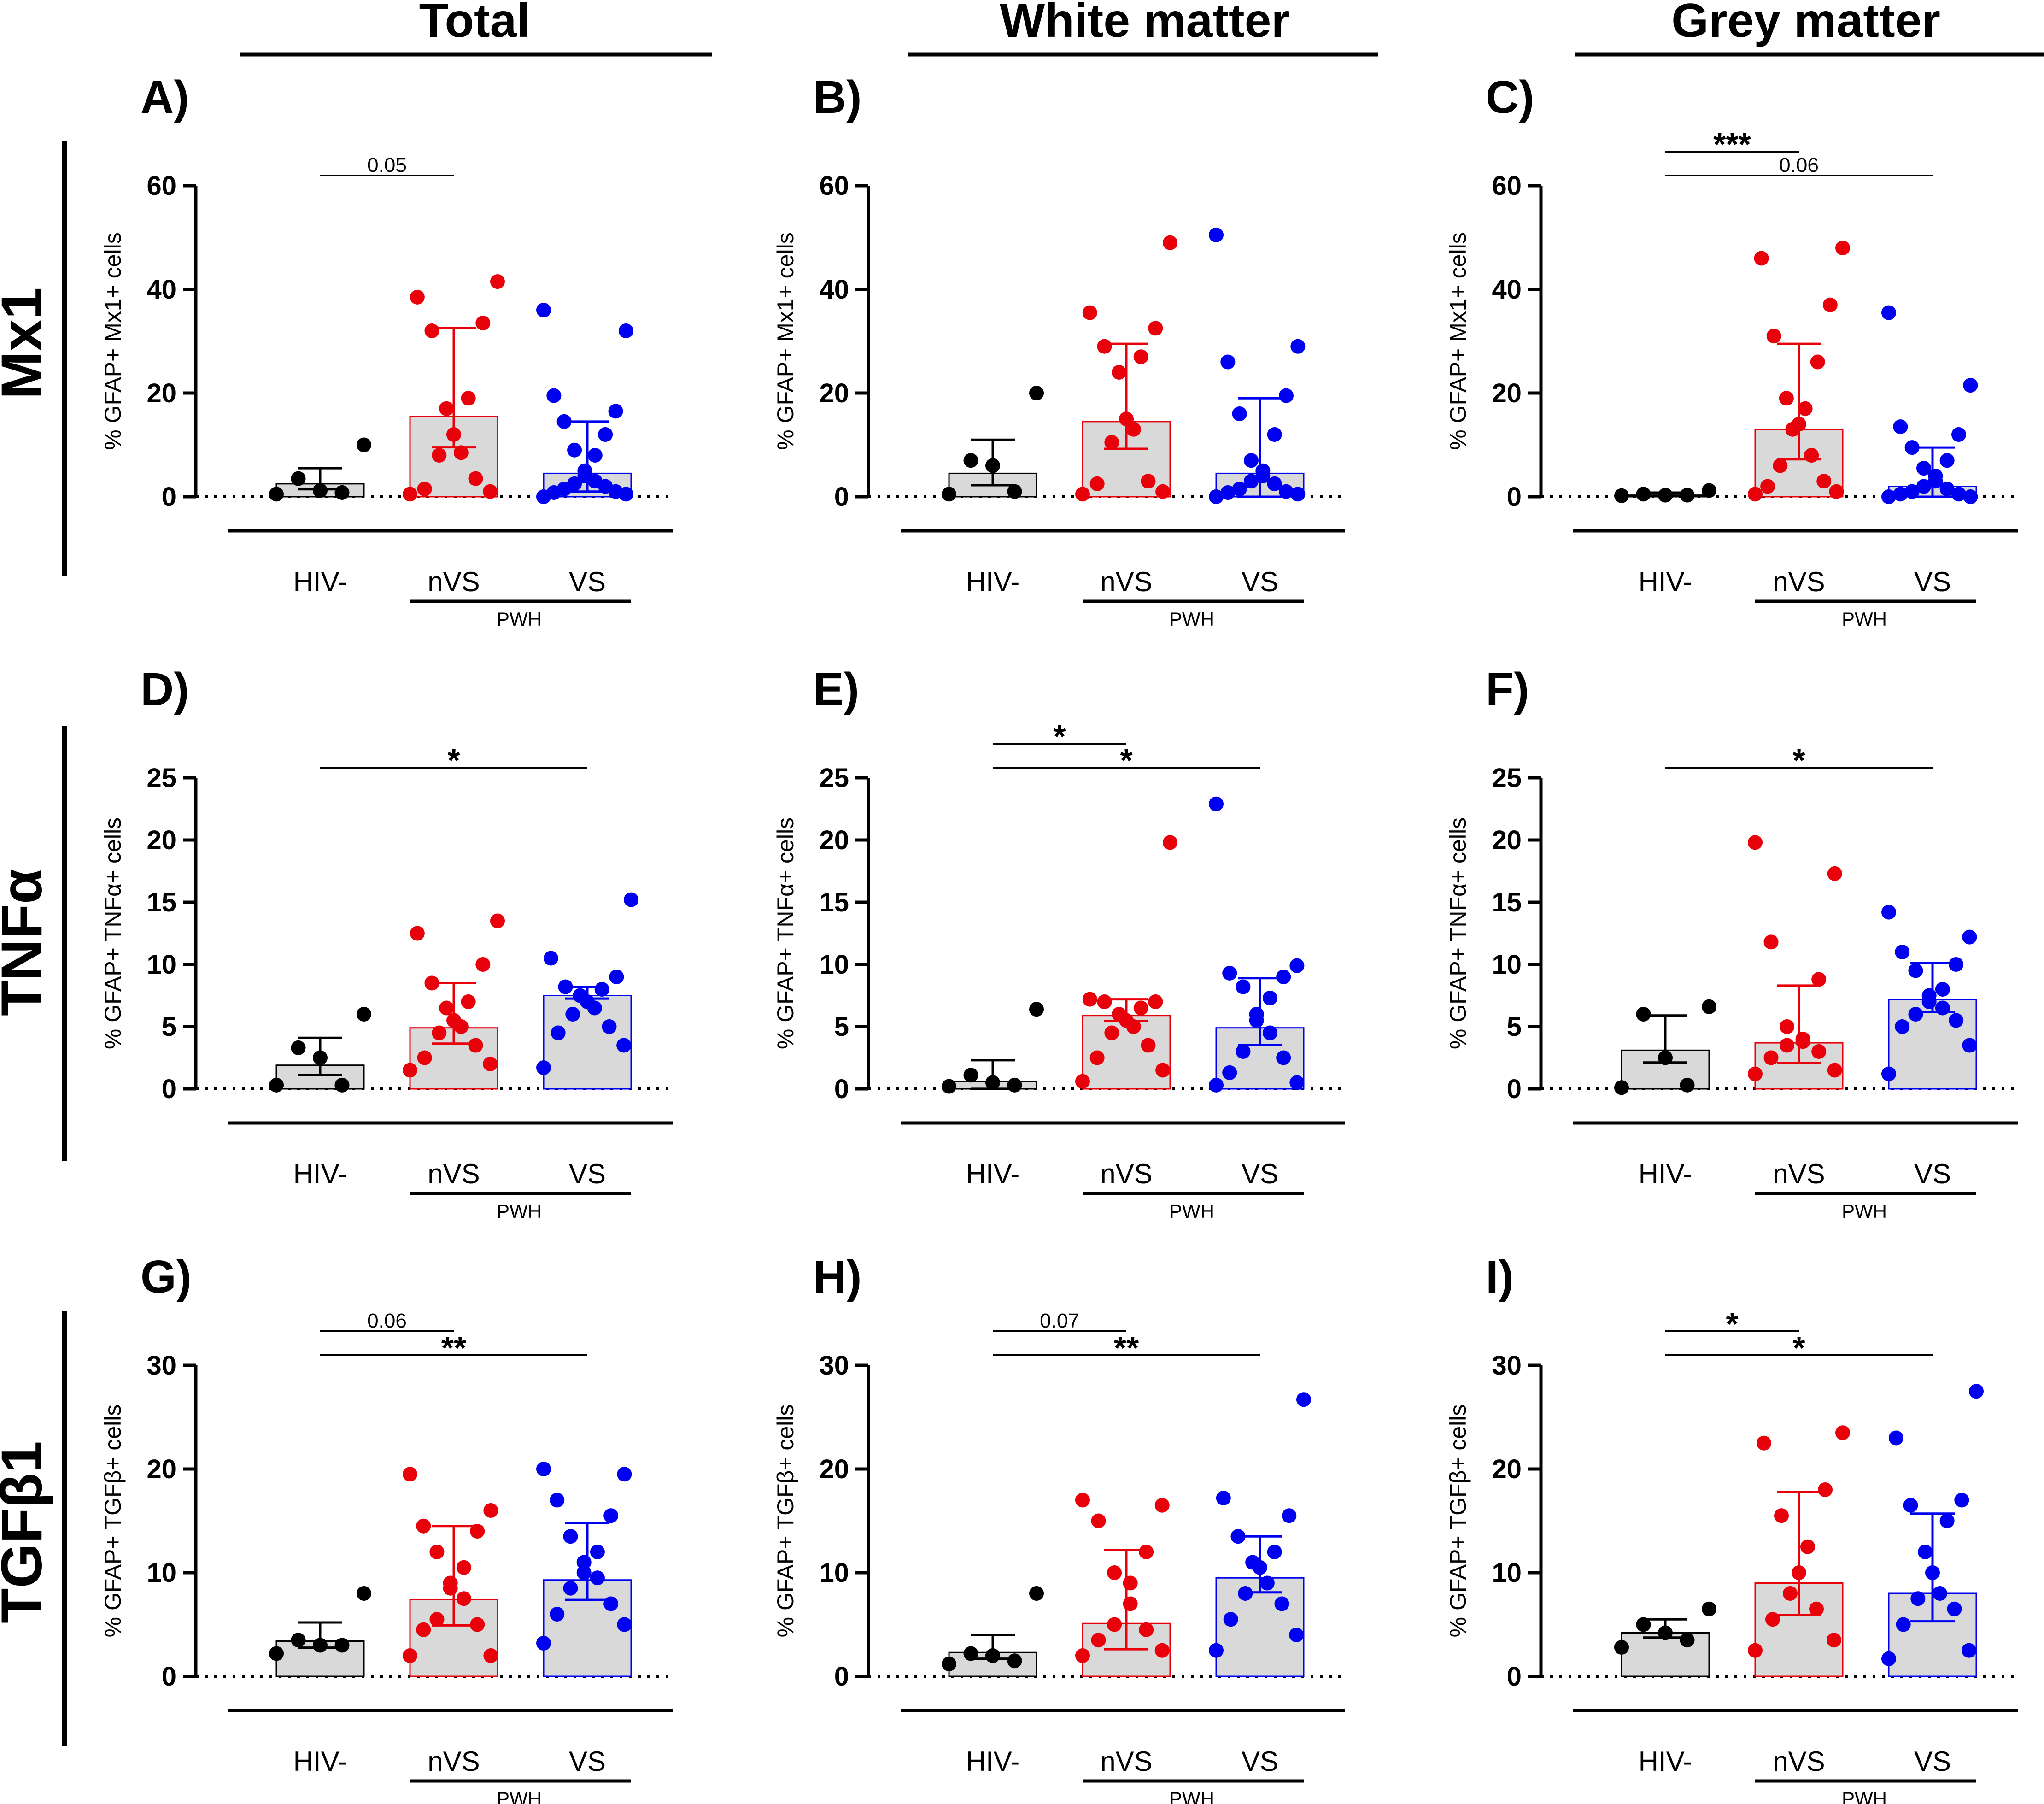 The image size is (2044, 1804). What do you see at coordinates (1507, 1366) in the screenshot?
I see `y-tick-label: 30` at bounding box center [1507, 1366].